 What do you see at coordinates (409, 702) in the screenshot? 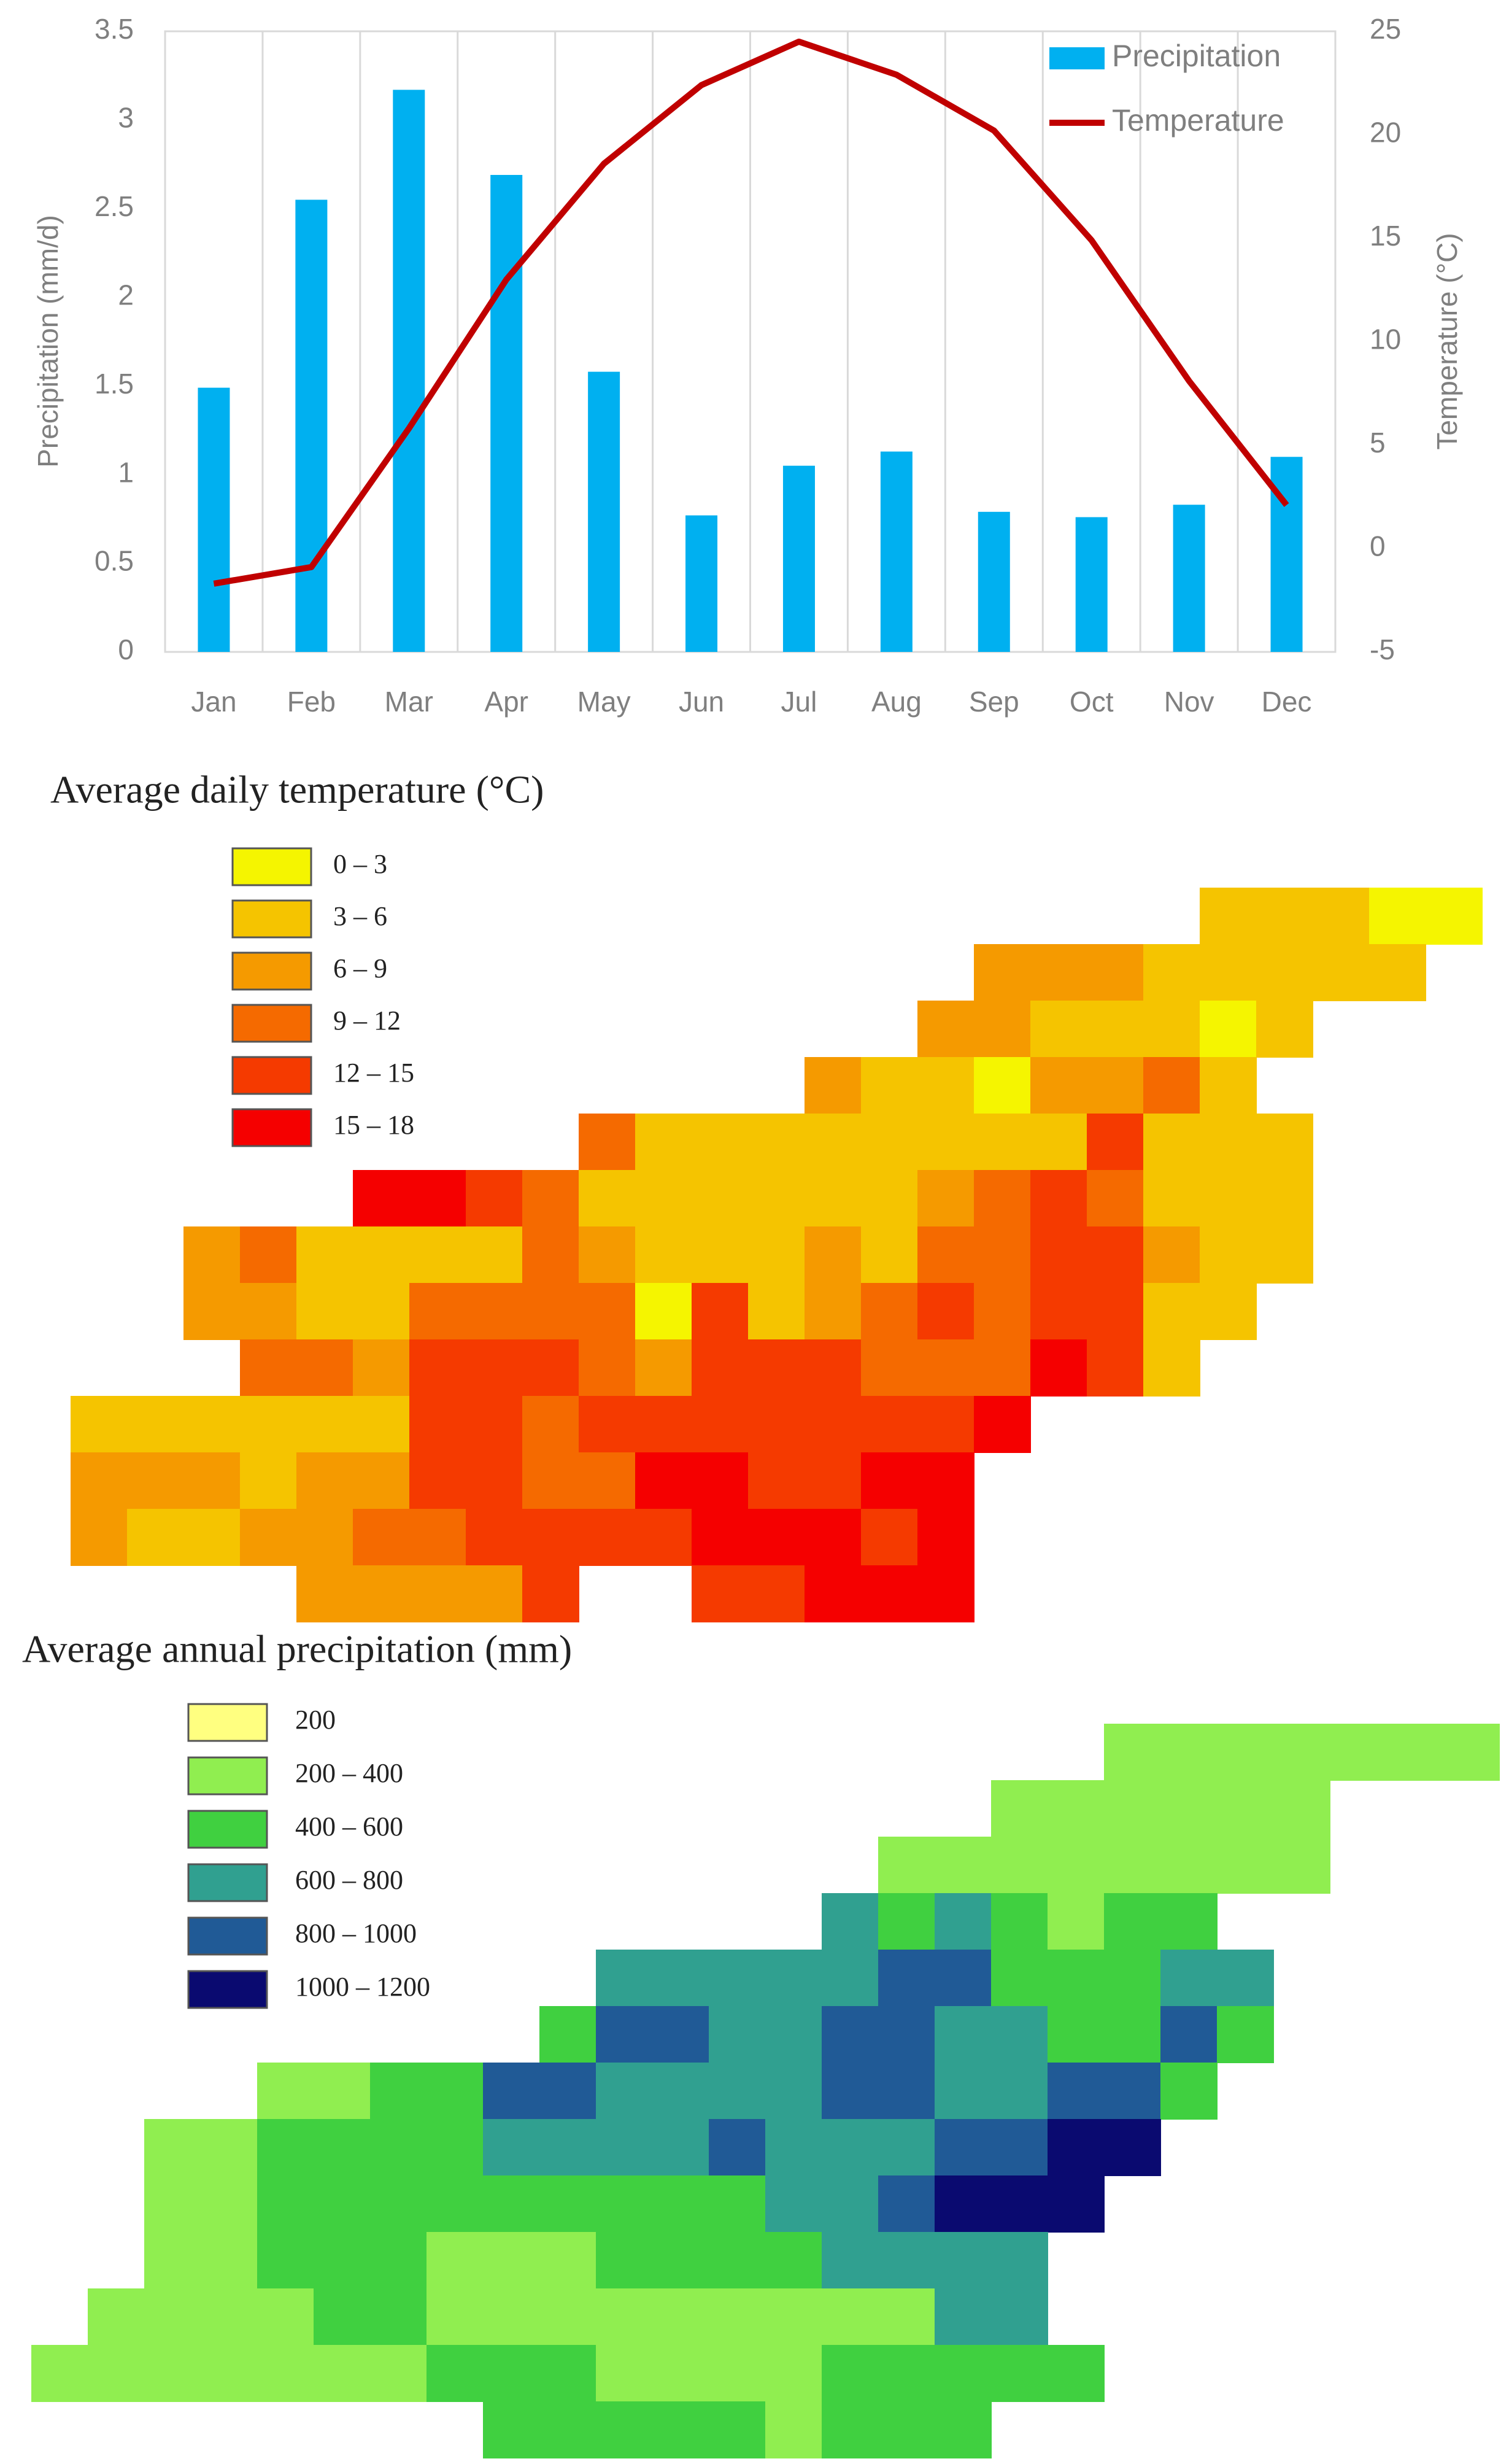
I see `x-tick-label: Mar` at bounding box center [409, 702].